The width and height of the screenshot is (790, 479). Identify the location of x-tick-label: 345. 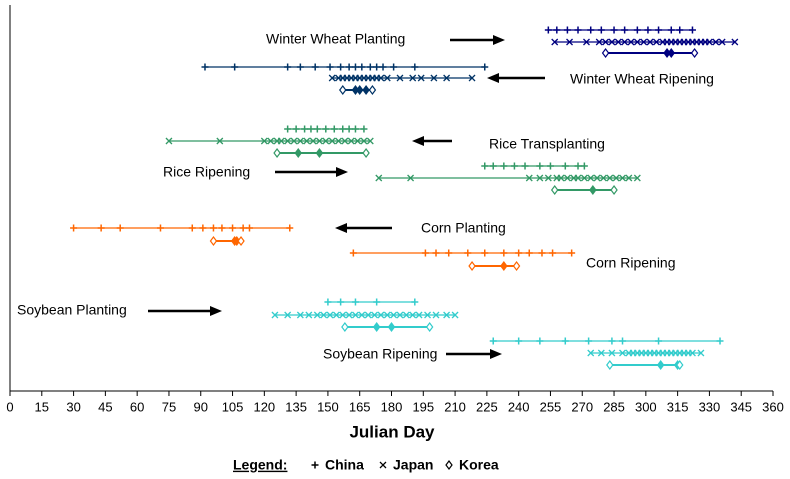
(741, 406).